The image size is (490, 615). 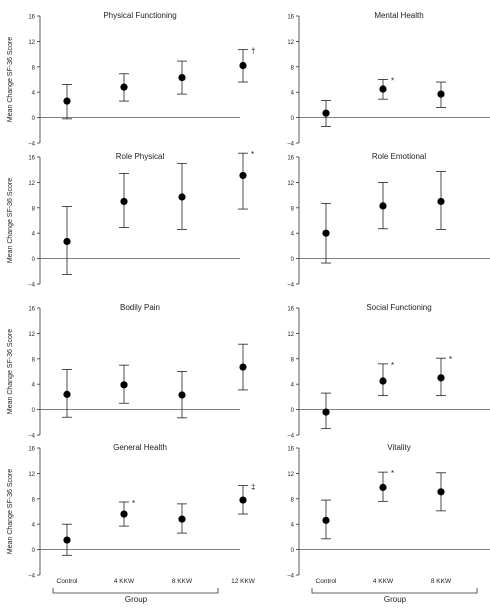 What do you see at coordinates (243, 581) in the screenshot?
I see `category-label: 12 KKW` at bounding box center [243, 581].